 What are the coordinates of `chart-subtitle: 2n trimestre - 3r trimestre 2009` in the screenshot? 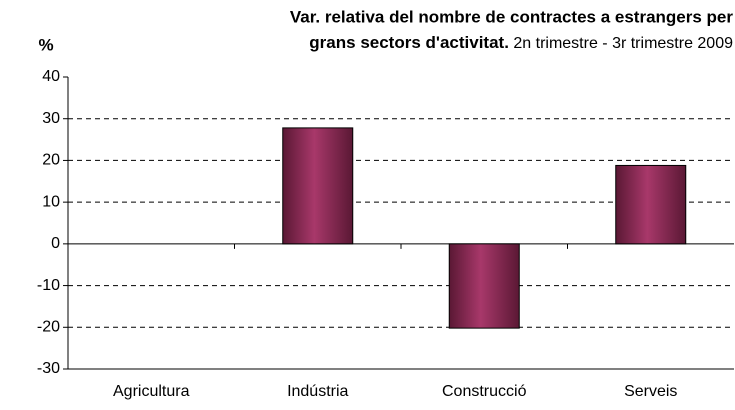 It's located at (623, 43).